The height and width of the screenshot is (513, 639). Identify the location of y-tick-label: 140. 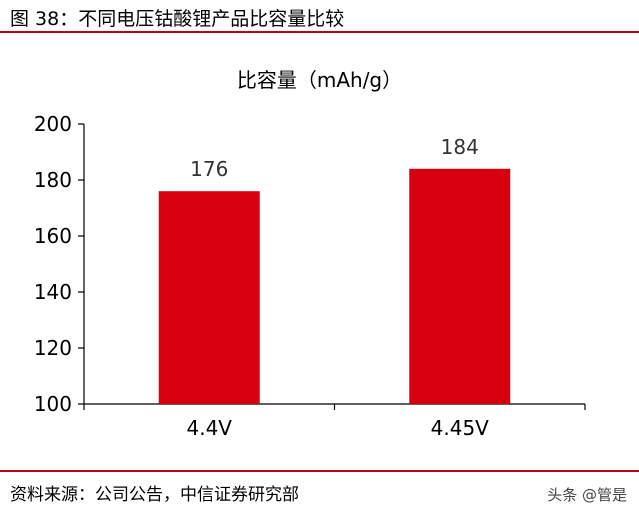
(53, 292).